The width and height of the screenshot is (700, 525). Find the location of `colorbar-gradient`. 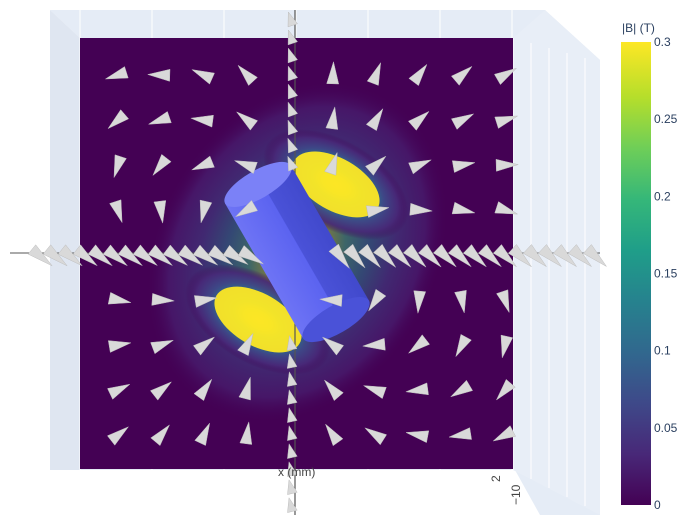

colorbar-gradient is located at coordinates (636, 273).